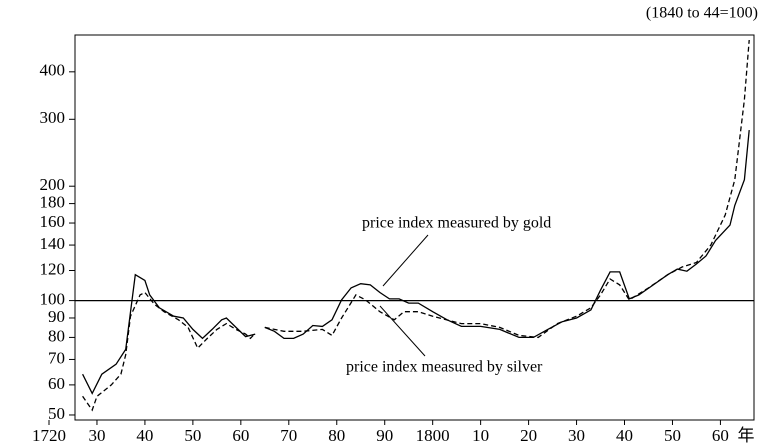 This screenshot has width=764, height=447. Describe the element at coordinates (288, 435) in the screenshot. I see `x-tick-label: 70` at that location.